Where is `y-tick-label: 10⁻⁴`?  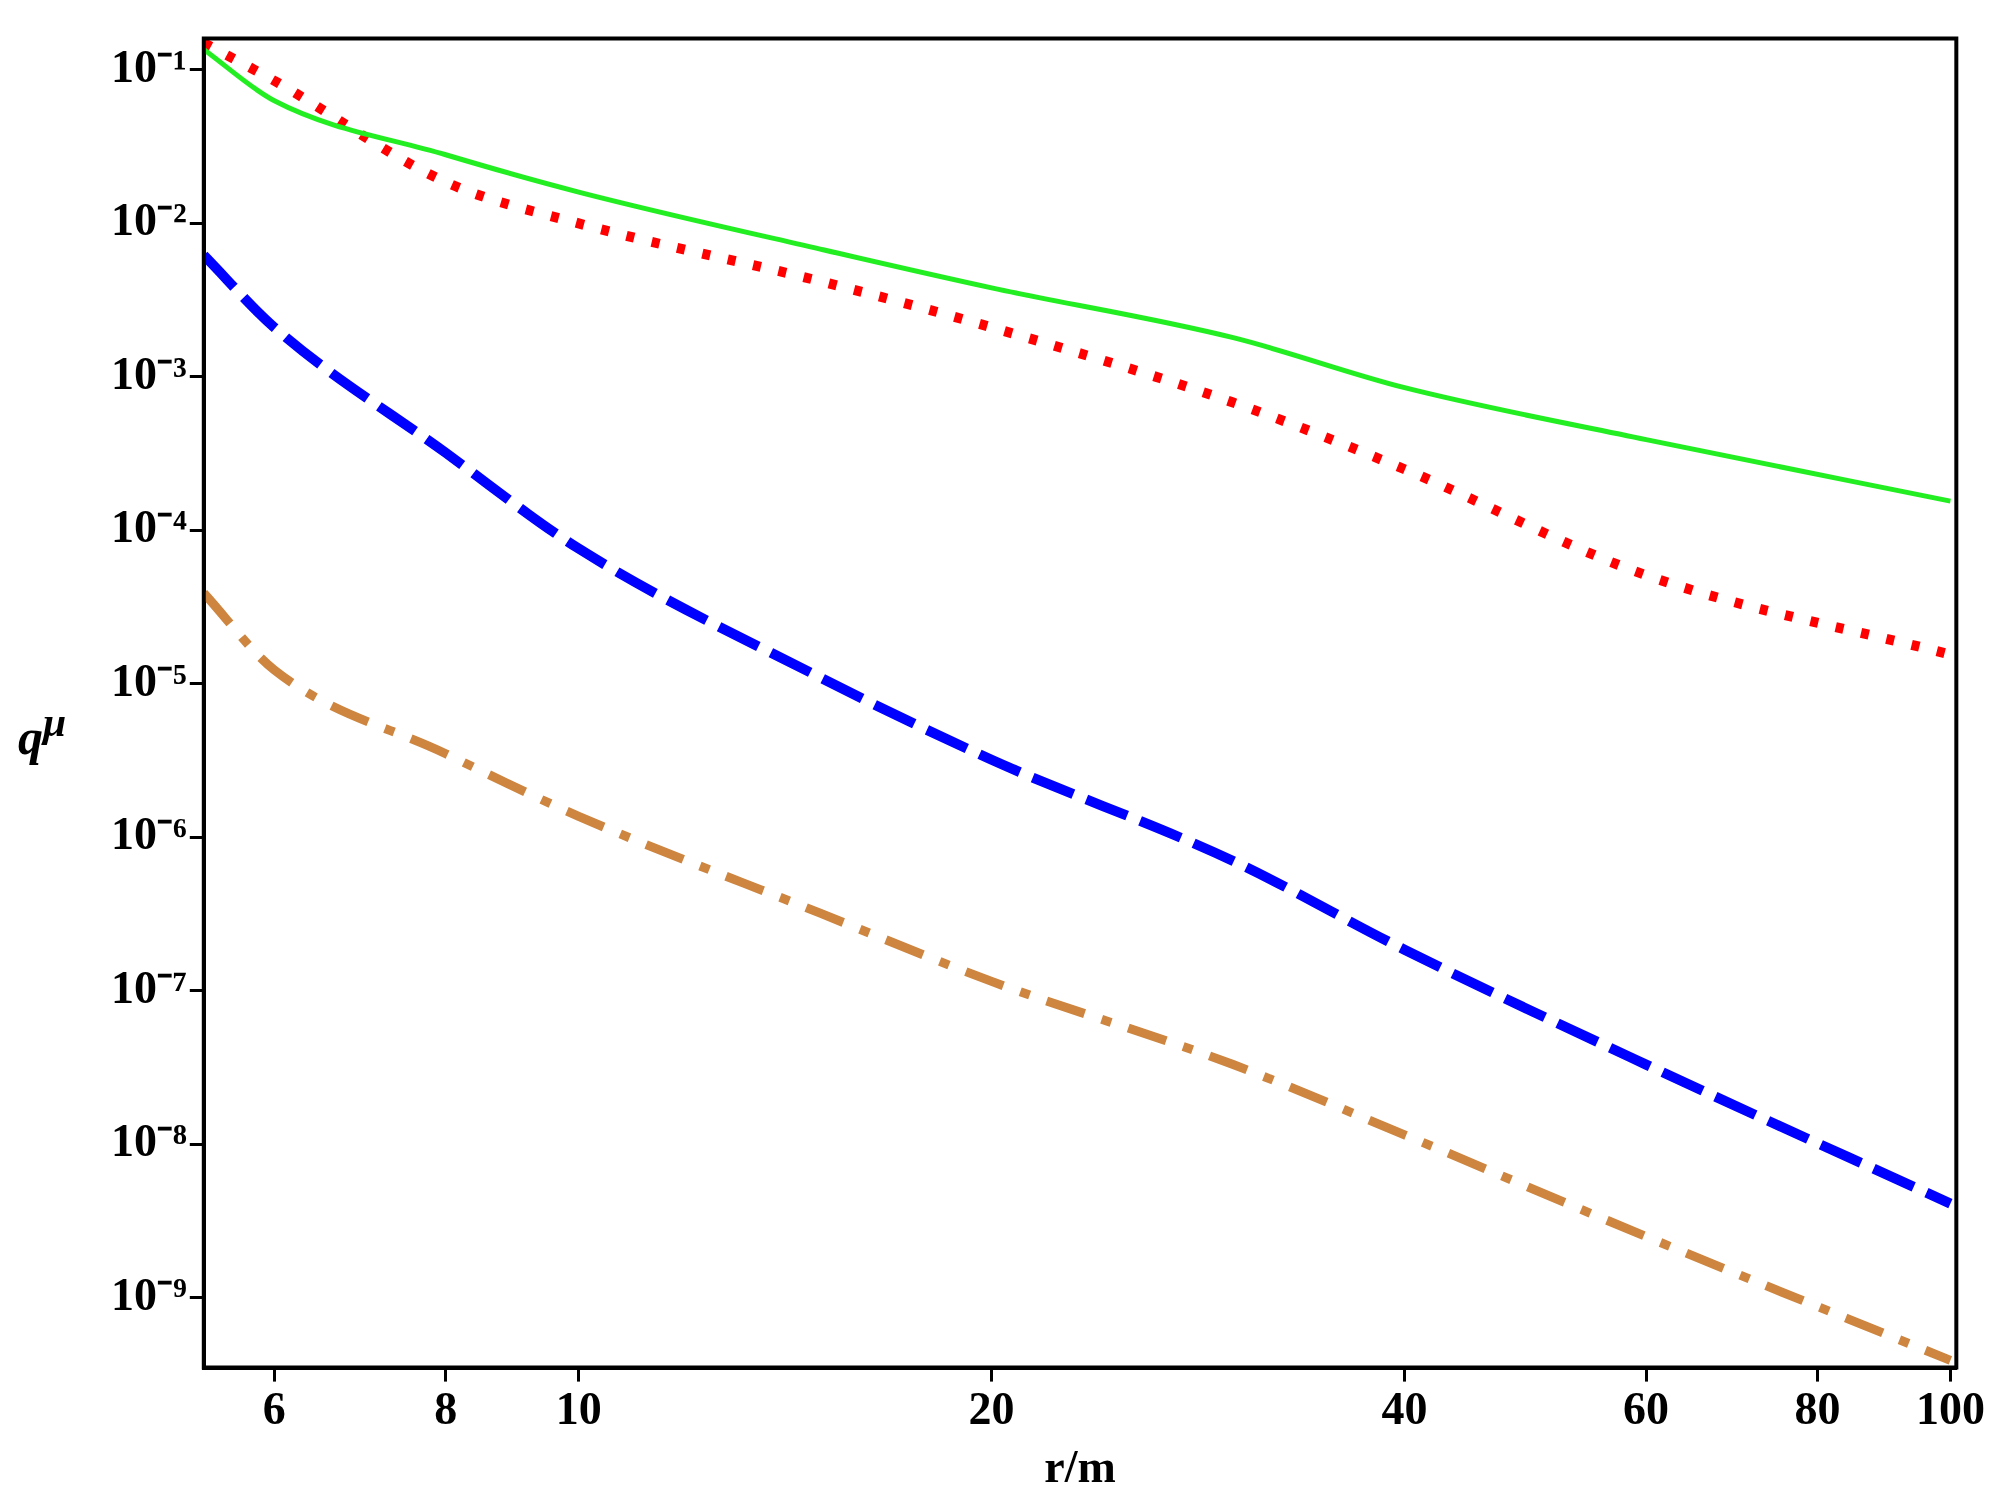 y-tick-label: 10⁻⁴ is located at coordinates (148, 527).